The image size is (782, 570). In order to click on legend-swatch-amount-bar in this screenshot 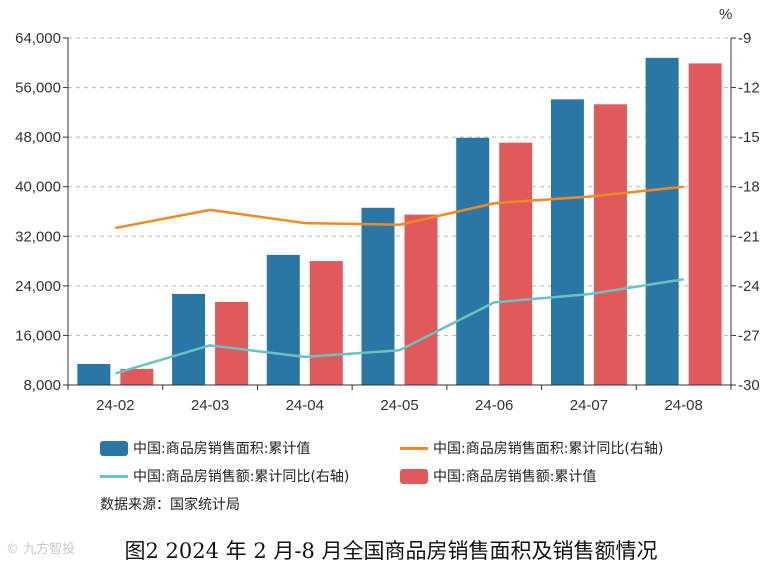, I will do `click(414, 476)`.